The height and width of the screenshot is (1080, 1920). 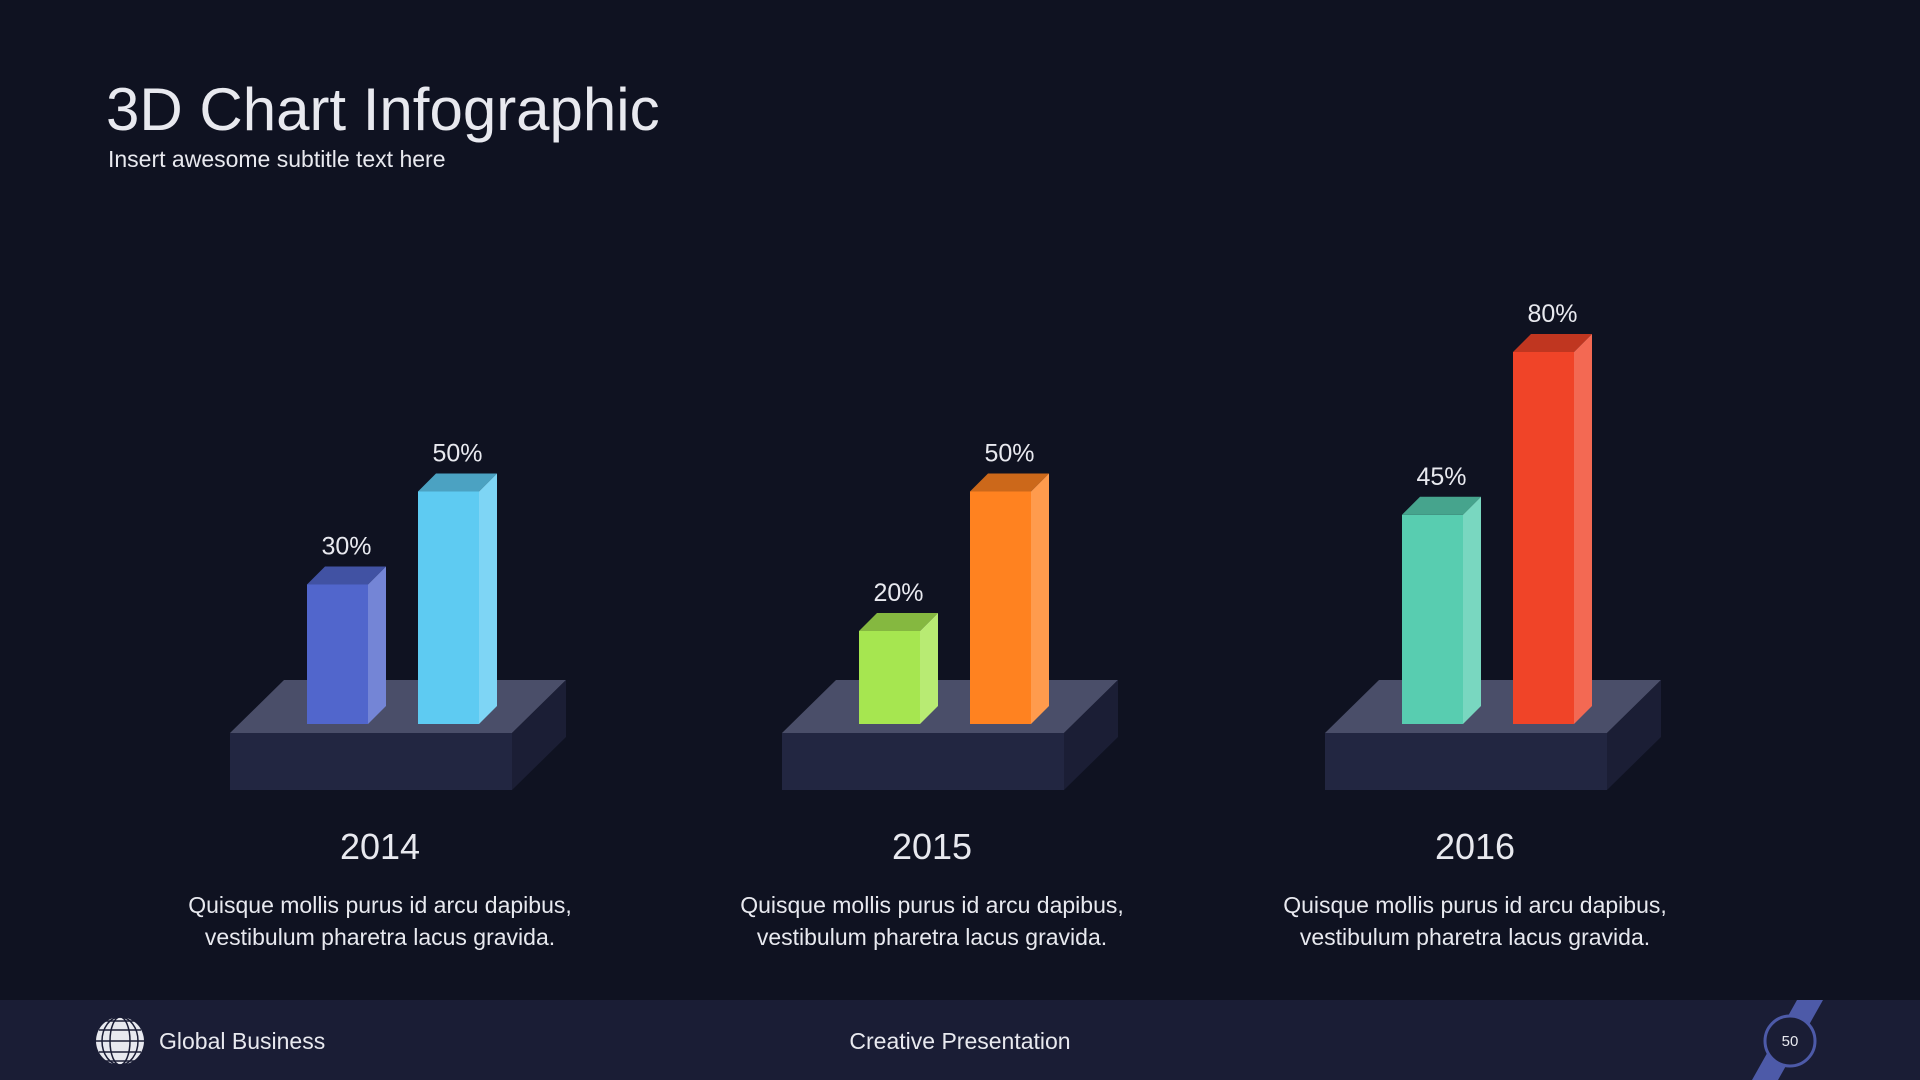 I want to click on footer-center: Creative Presentation, so click(x=959, y=1041).